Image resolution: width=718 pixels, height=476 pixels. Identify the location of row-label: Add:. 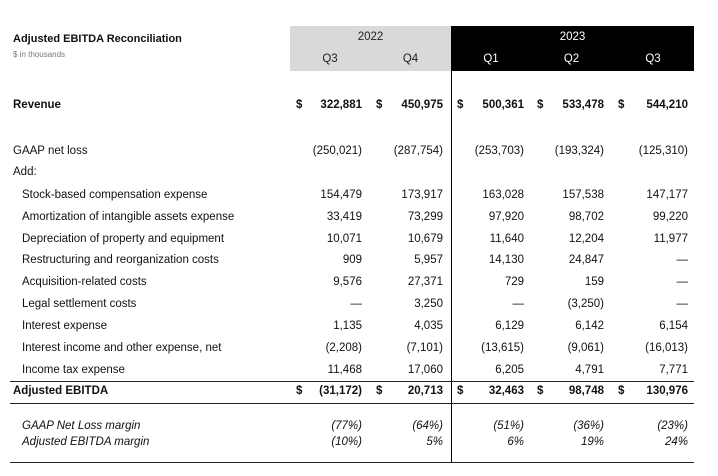
(25, 172).